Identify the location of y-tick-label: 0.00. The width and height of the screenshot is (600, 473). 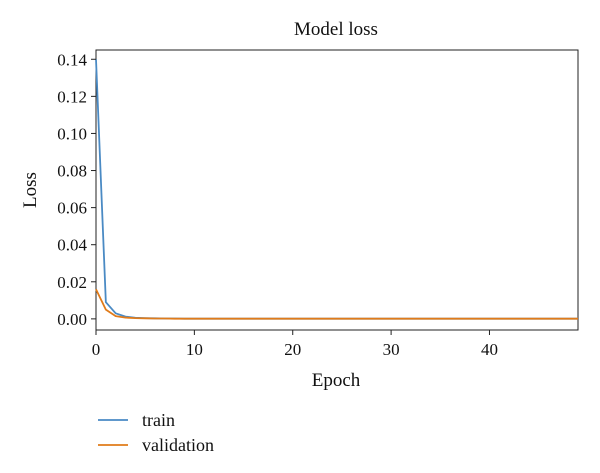
(72, 319).